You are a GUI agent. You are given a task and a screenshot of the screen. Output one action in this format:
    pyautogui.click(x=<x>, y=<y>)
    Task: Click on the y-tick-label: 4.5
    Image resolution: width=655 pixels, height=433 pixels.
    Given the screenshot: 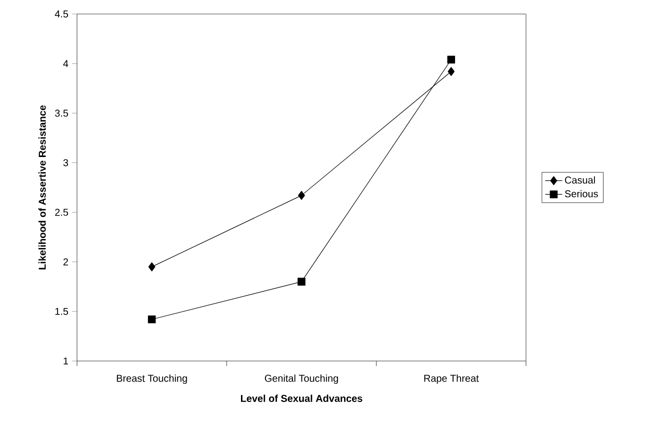 What is the action you would take?
    pyautogui.click(x=61, y=14)
    